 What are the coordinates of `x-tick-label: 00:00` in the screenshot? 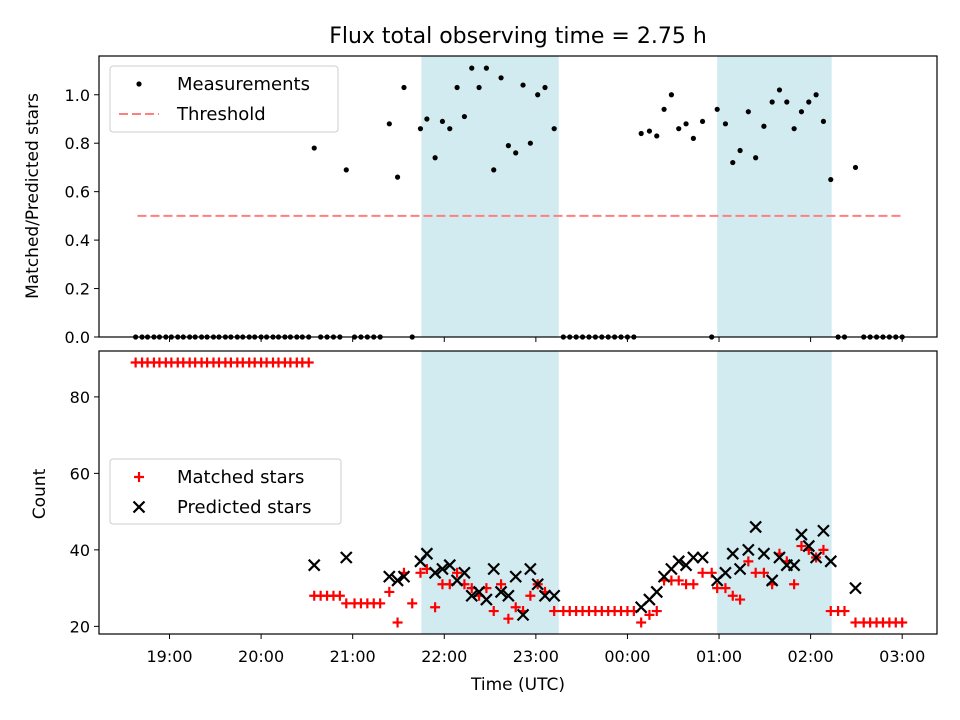 It's located at (627, 656).